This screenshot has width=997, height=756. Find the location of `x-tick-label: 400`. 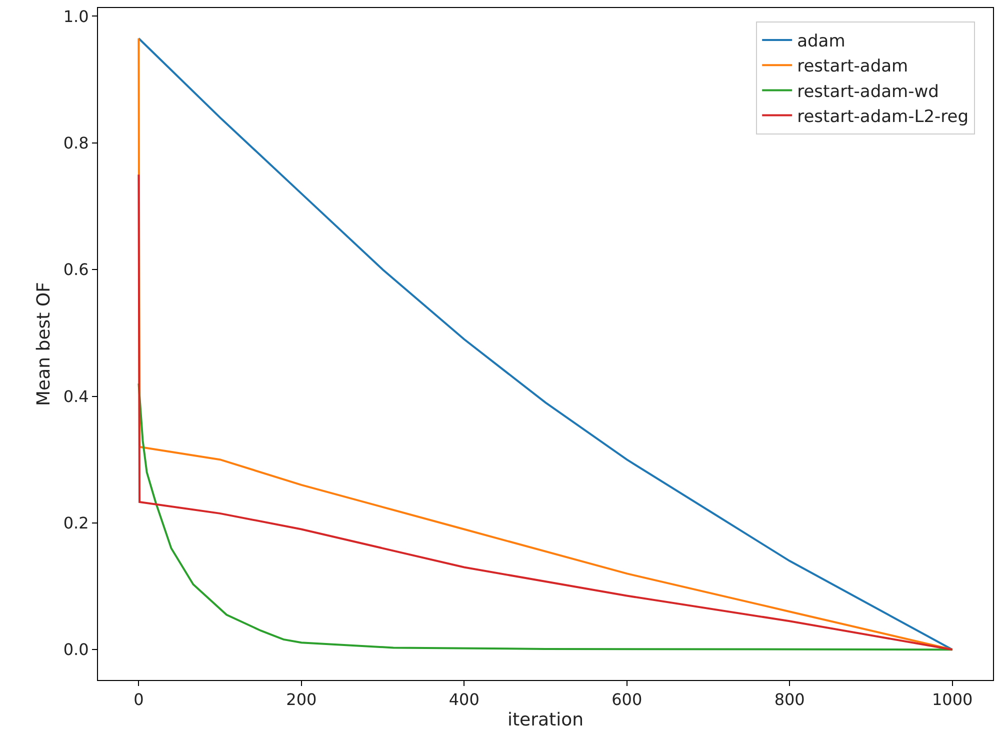

x-tick-label: 400 is located at coordinates (464, 700).